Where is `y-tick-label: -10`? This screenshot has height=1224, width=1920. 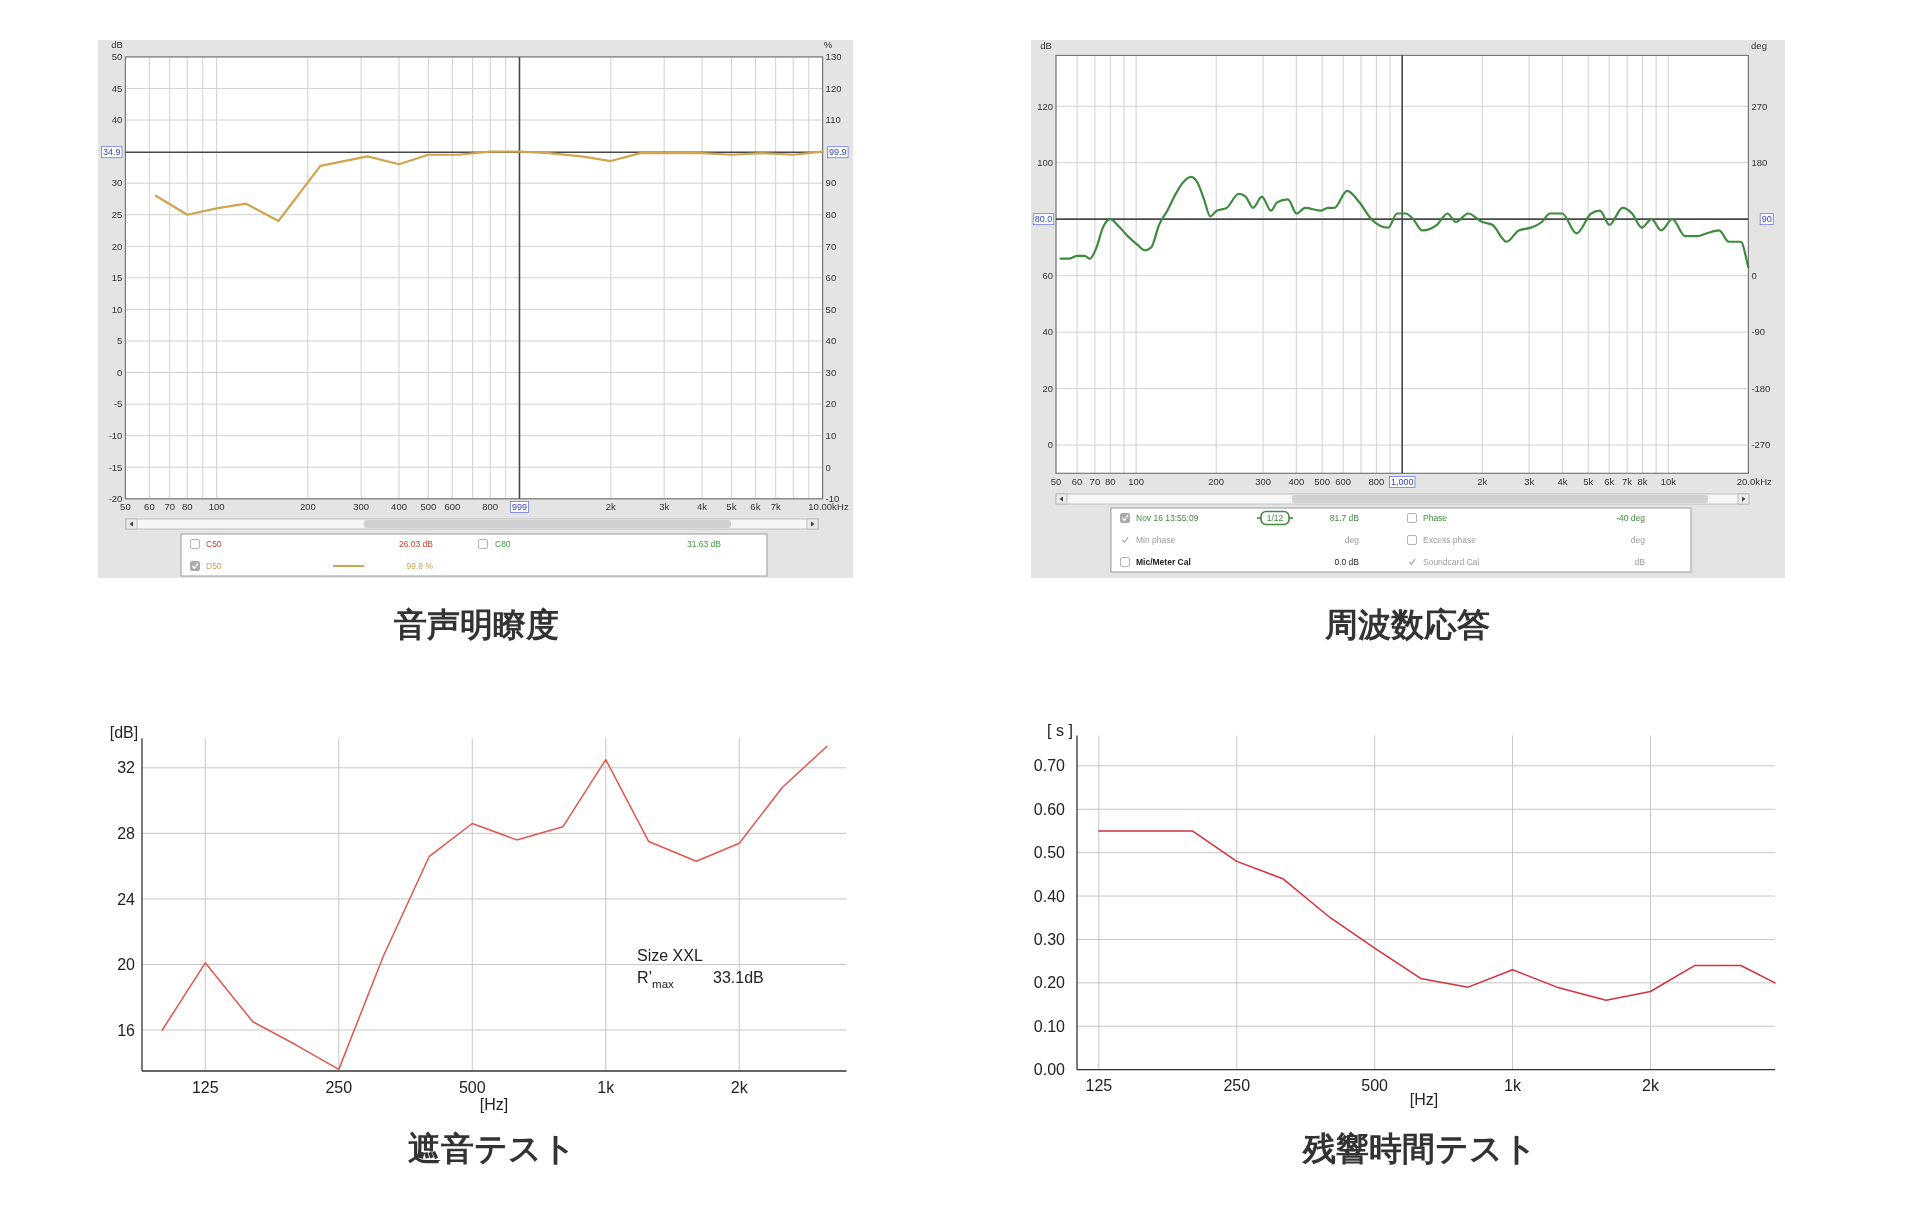
y-tick-label: -10 is located at coordinates (115, 435).